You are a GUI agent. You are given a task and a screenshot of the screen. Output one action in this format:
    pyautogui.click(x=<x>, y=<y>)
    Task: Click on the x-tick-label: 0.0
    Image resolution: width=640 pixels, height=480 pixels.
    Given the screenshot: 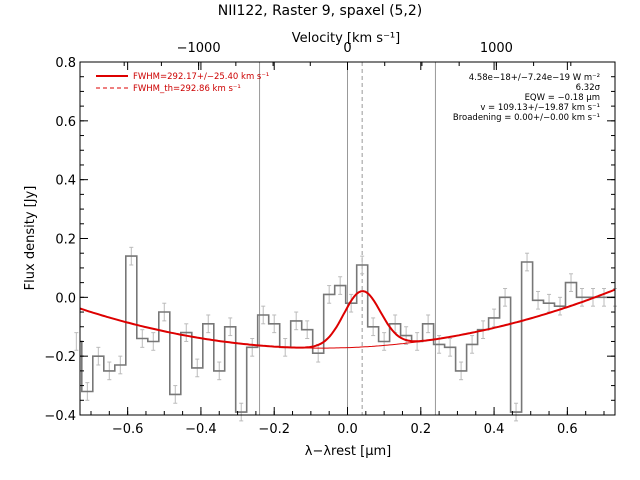 What is the action you would take?
    pyautogui.click(x=347, y=429)
    